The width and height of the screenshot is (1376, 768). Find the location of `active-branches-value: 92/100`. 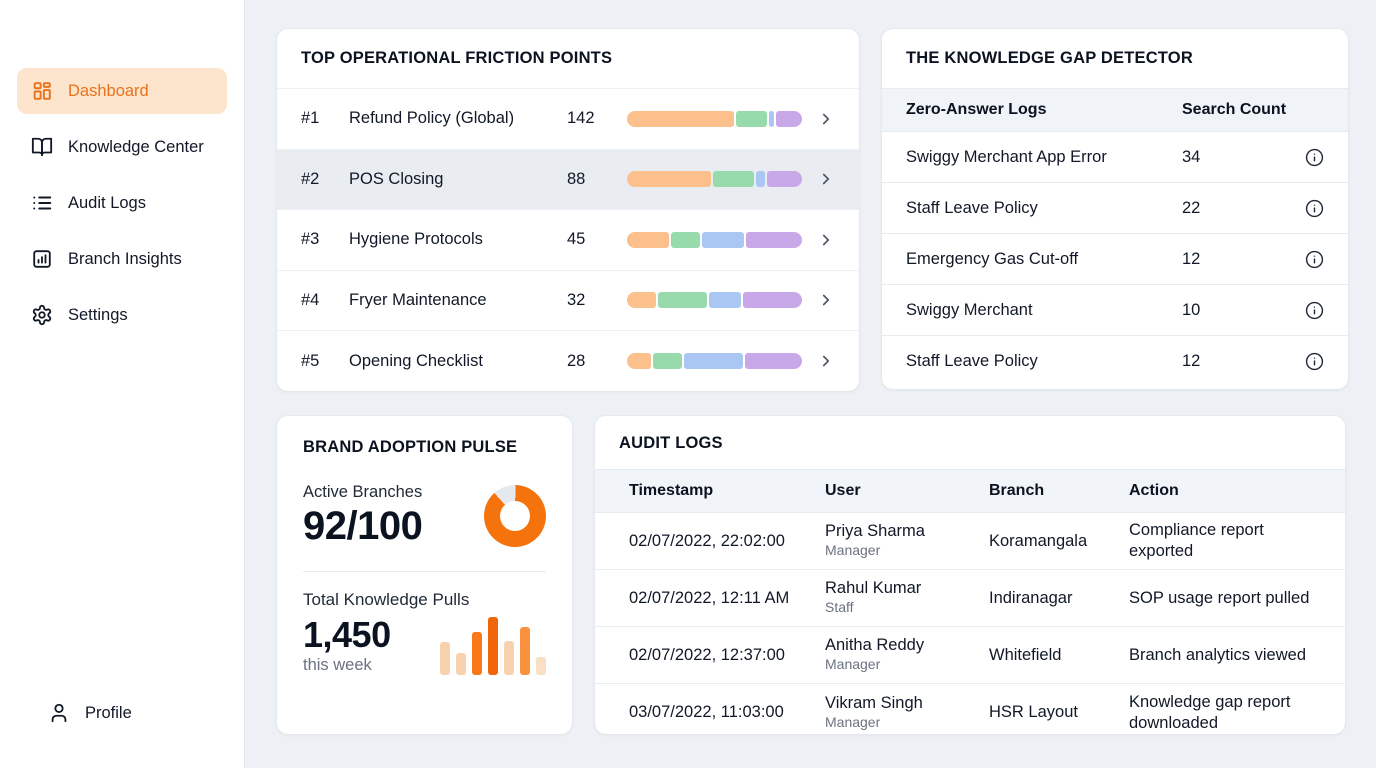

active-branches-value: 92/100 is located at coordinates (363, 526).